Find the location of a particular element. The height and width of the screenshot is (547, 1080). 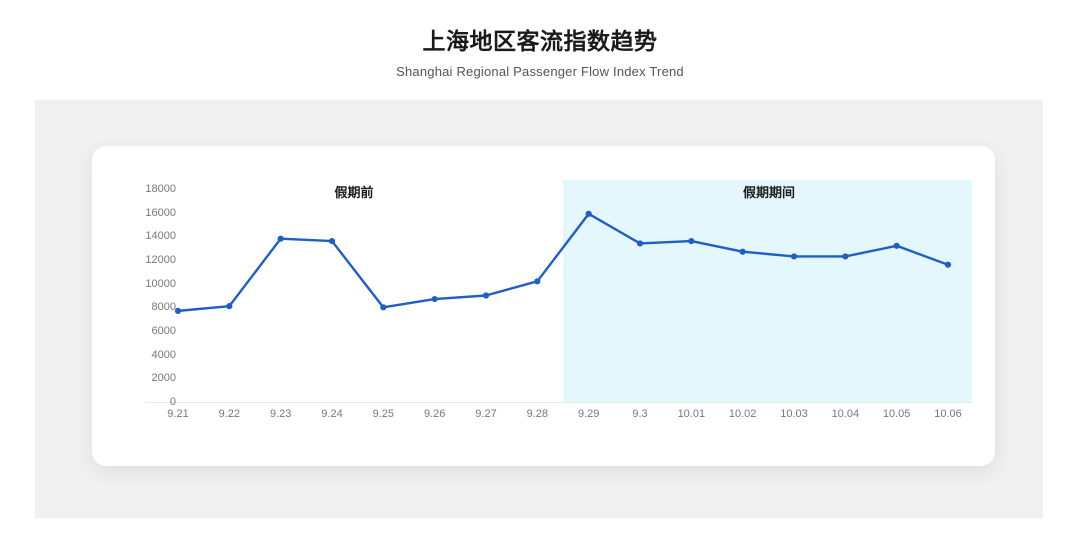

y-tick-label: 10000 is located at coordinates (160, 283).